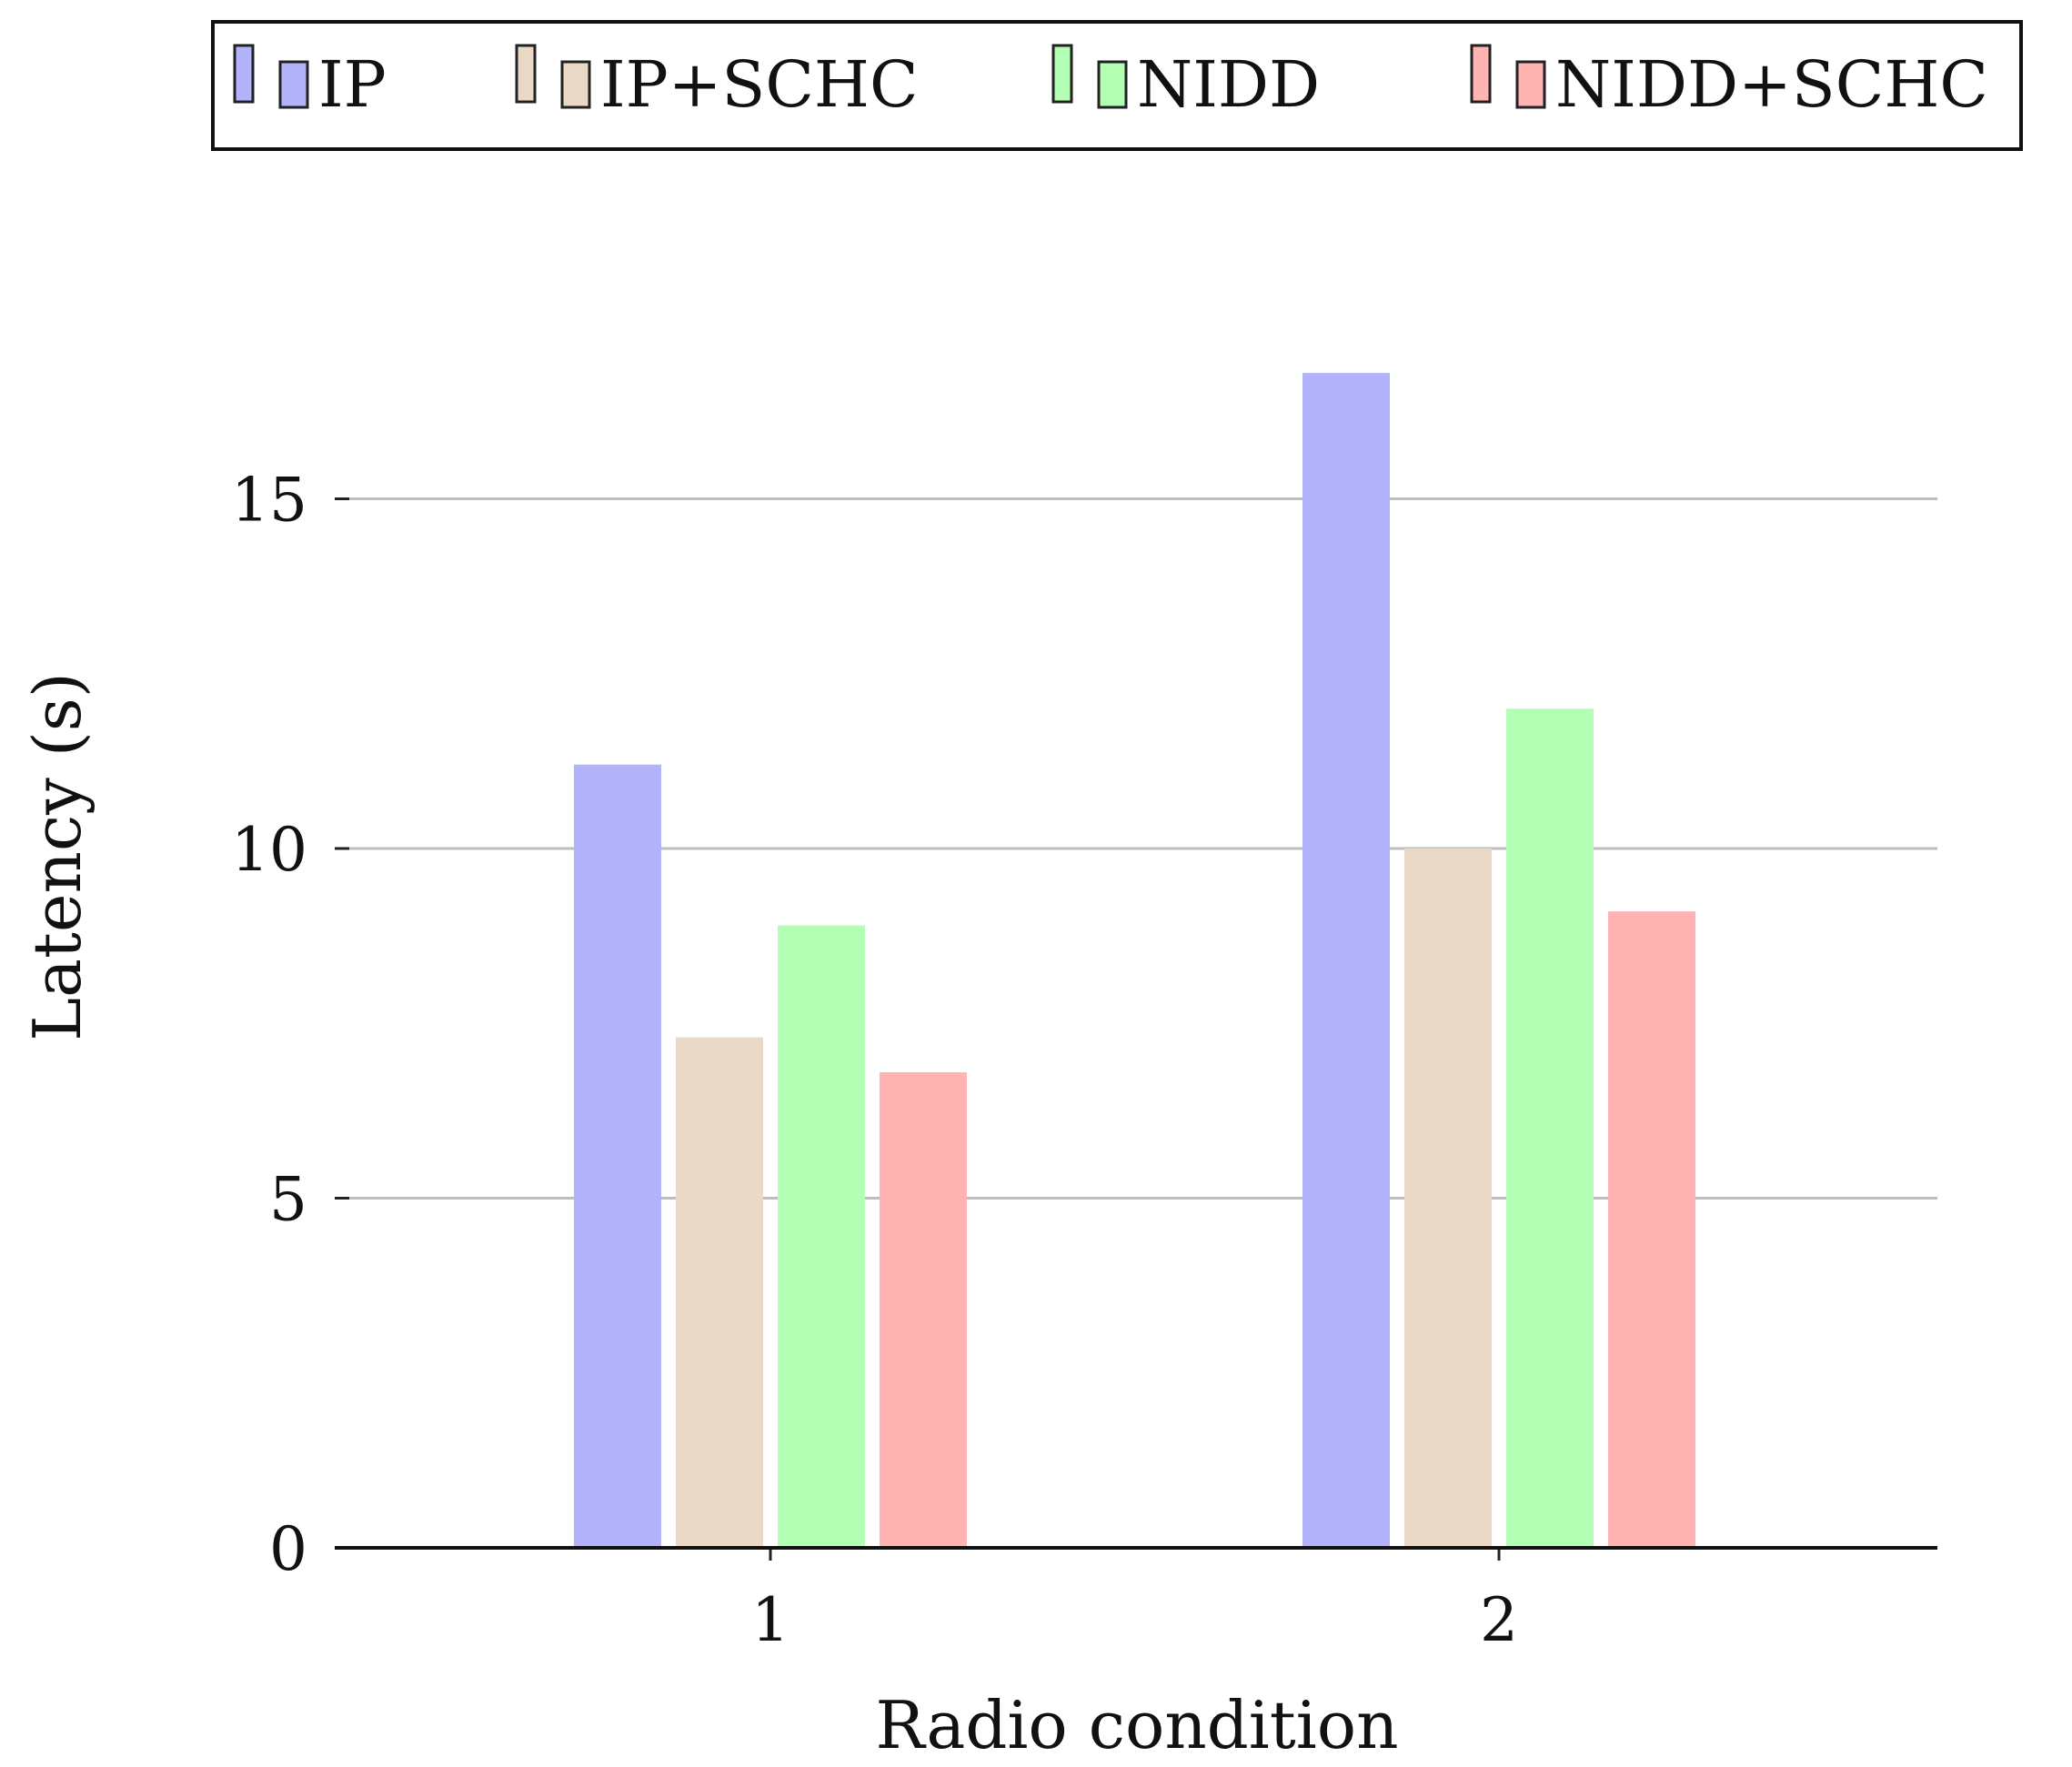 The width and height of the screenshot is (2072, 1767). Describe the element at coordinates (57, 856) in the screenshot. I see `y-axis-label: Latency (s)` at that location.